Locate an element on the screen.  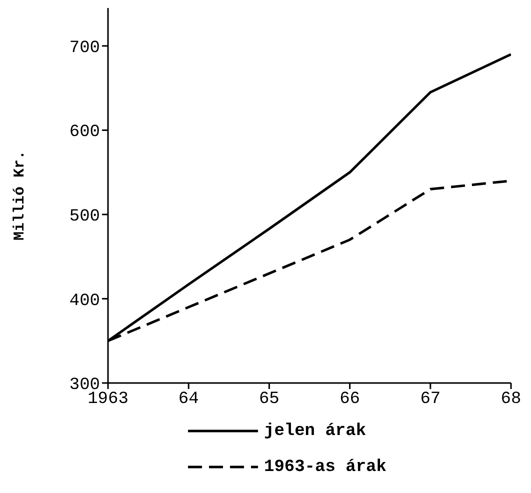
legend-label: 1963-as árak is located at coordinates (325, 467).